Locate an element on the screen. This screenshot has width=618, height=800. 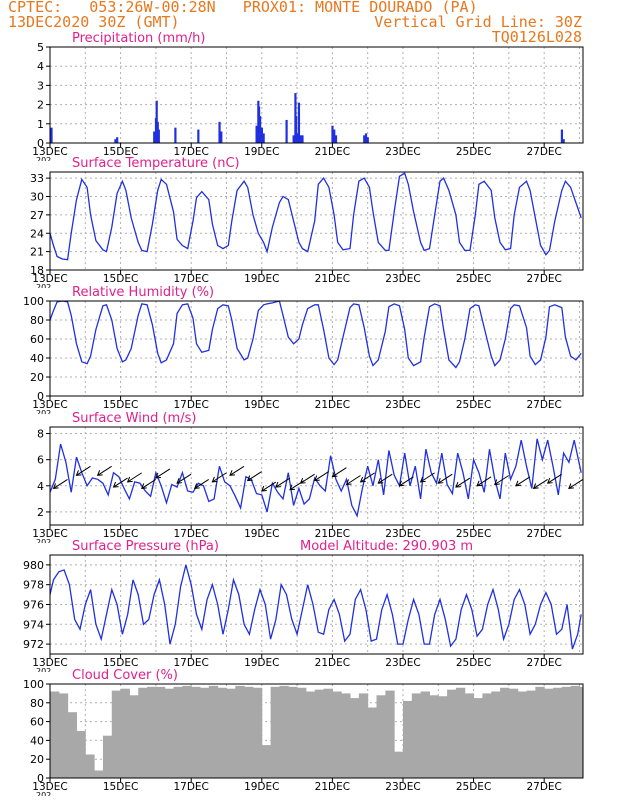
rh-ytick-label: 80 is located at coordinates (37, 320).